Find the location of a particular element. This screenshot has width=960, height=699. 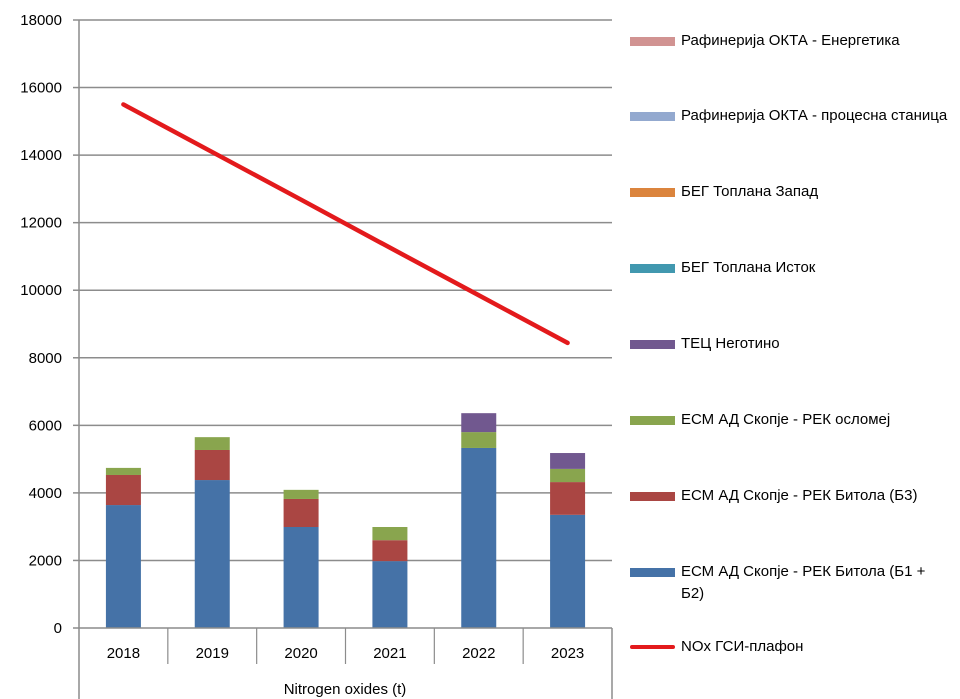

legend-line-icon is located at coordinates (652, 647).